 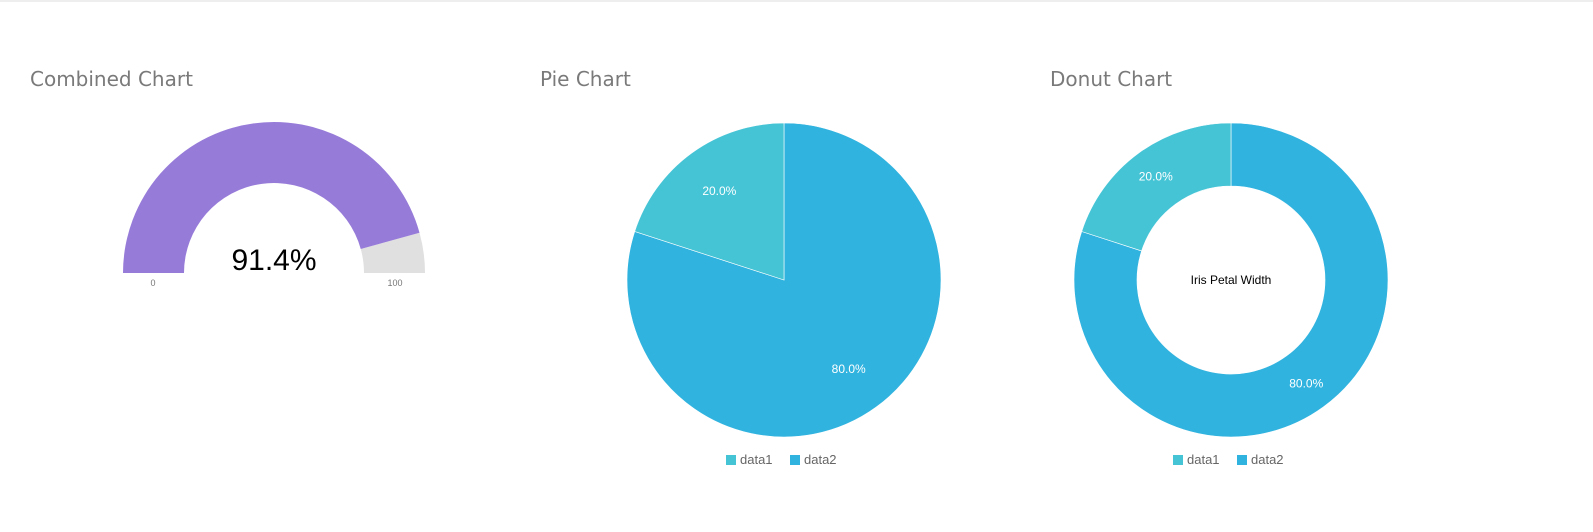 What do you see at coordinates (709, 201) in the screenshot?
I see `pie-slice-data1` at bounding box center [709, 201].